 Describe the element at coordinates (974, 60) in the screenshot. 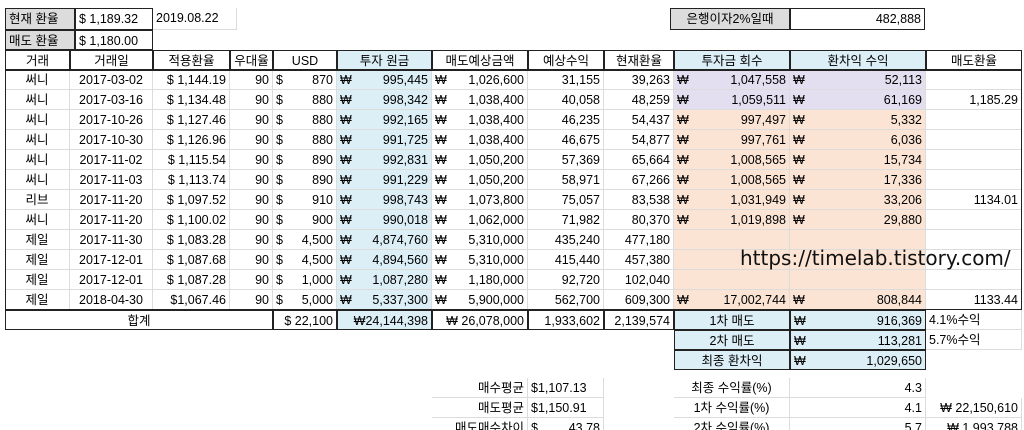

I see `column-header: 매도환율` at that location.